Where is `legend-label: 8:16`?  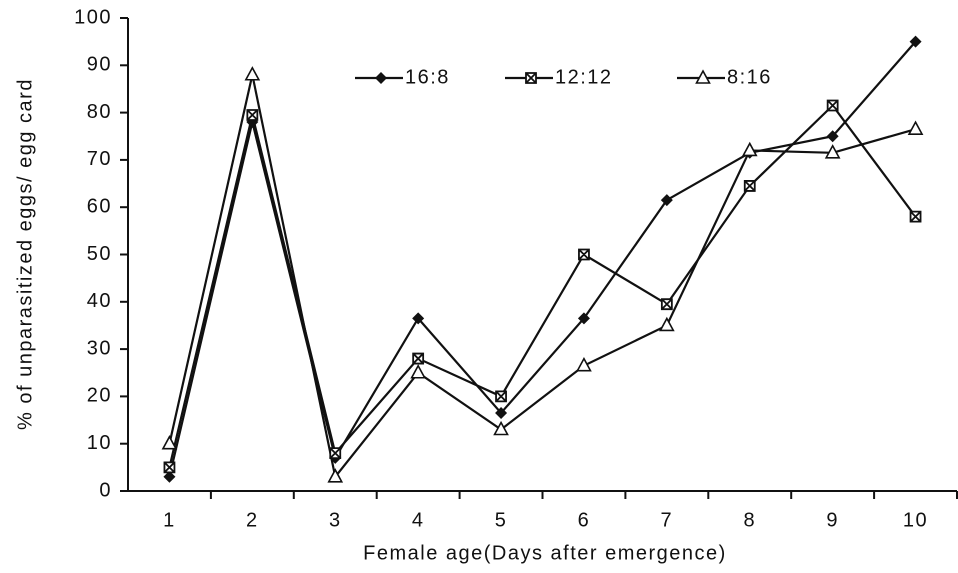
legend-label: 8:16 is located at coordinates (749, 77).